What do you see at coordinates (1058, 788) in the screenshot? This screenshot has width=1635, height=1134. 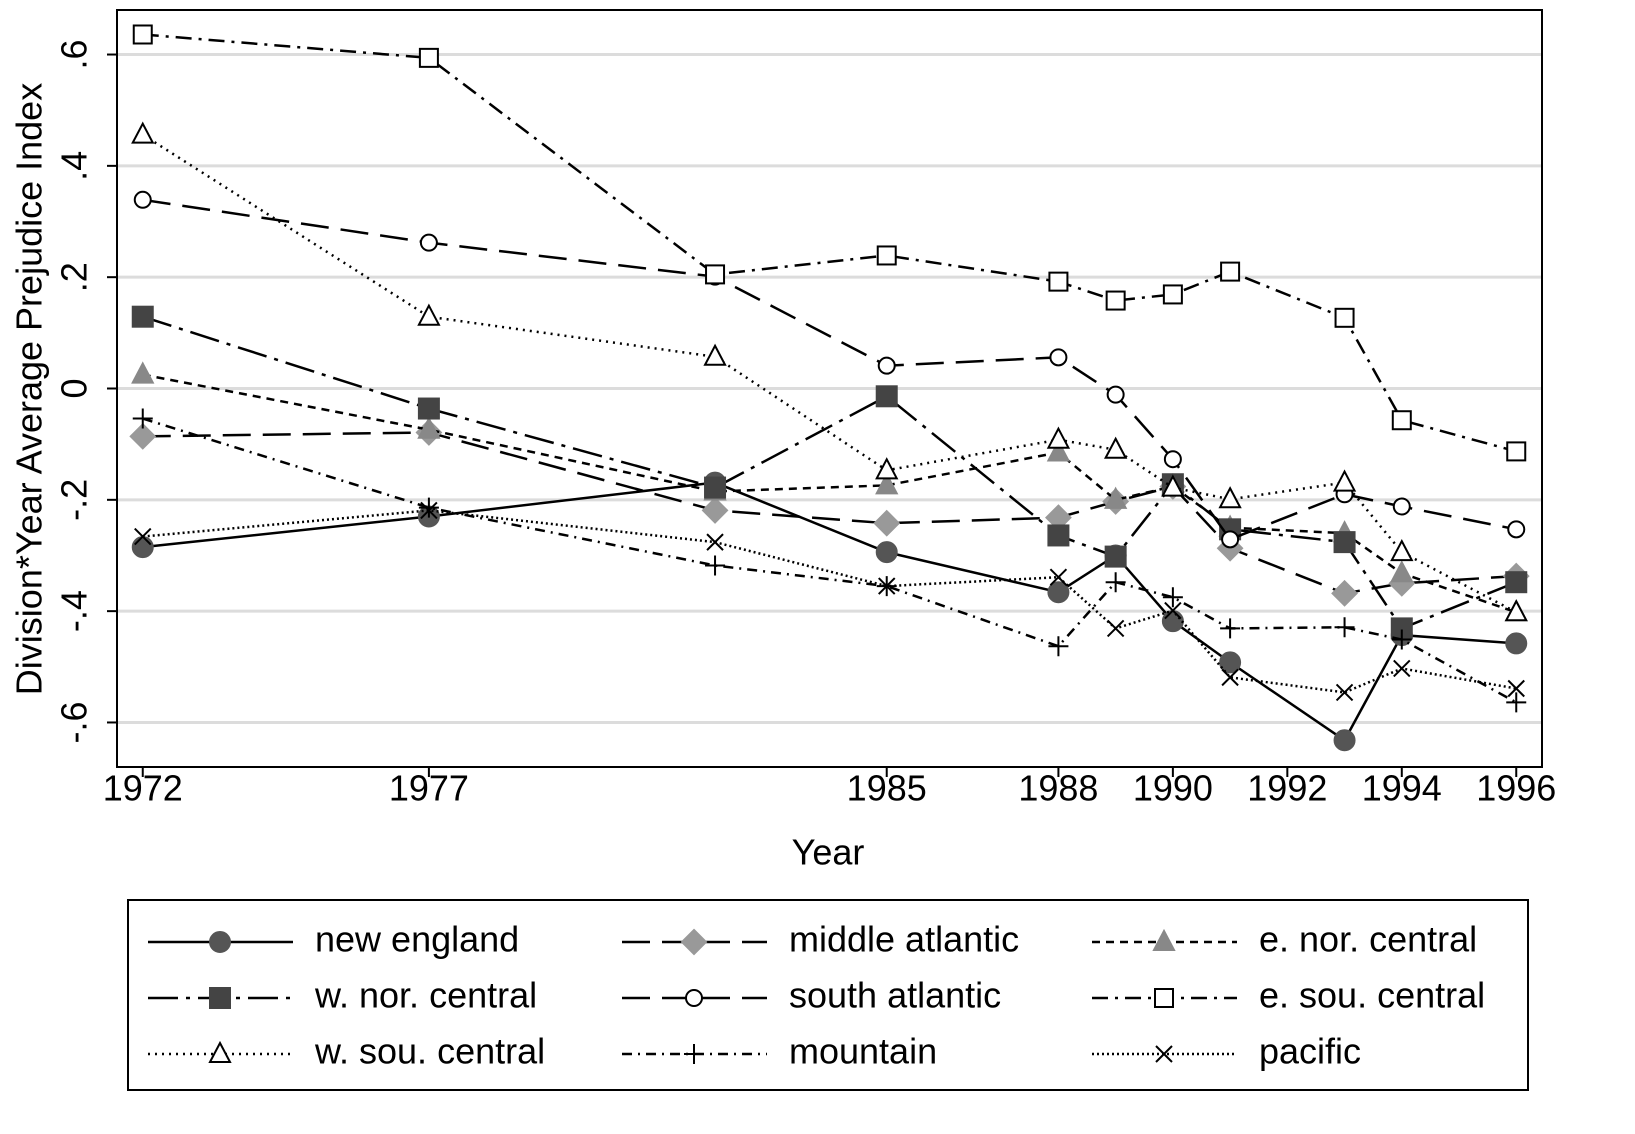 I see `x-tick-label: 1988` at bounding box center [1058, 788].